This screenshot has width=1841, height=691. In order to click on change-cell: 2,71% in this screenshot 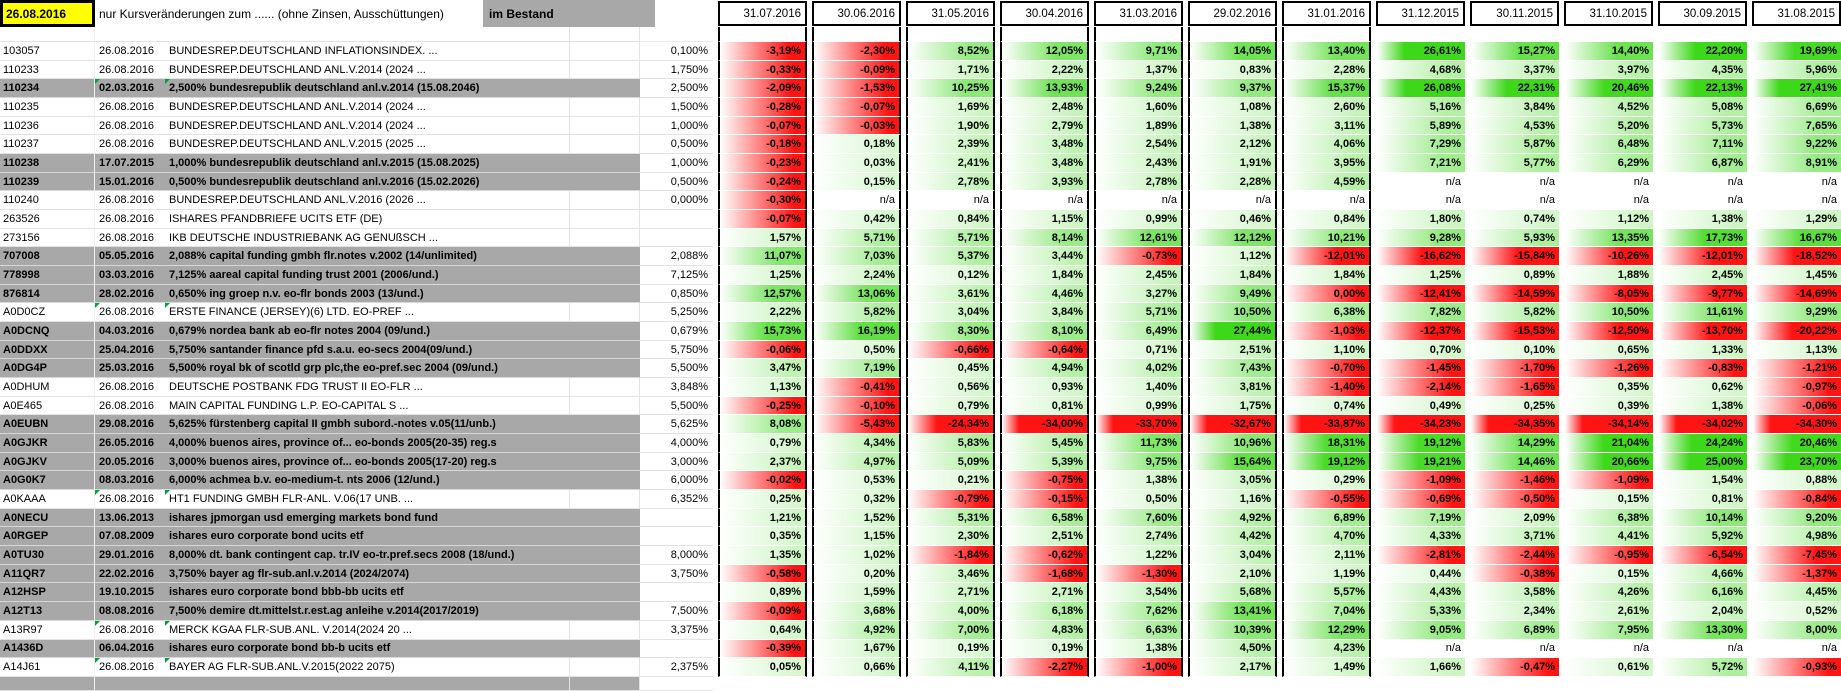, I will do `click(1042, 593)`.